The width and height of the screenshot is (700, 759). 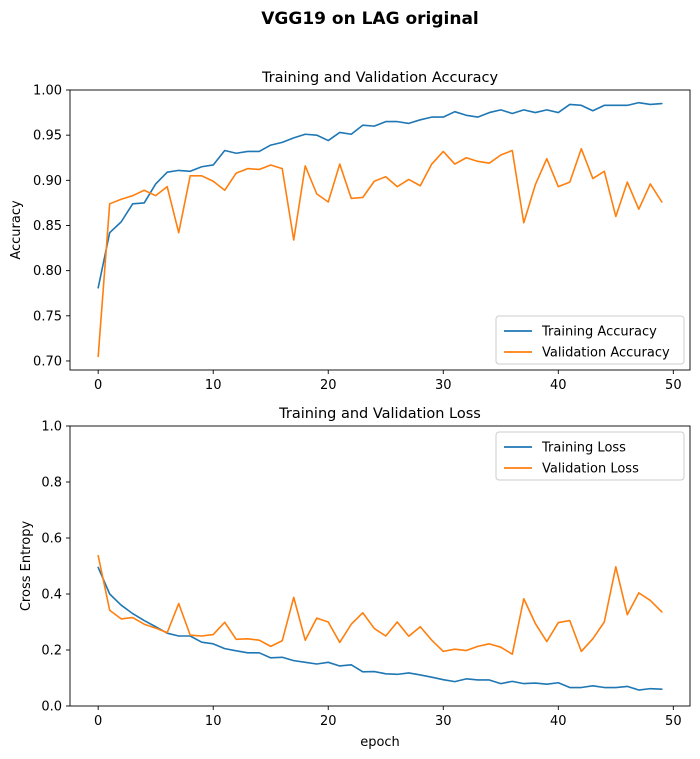 What do you see at coordinates (558, 385) in the screenshot?
I see `accuracy-x-tick-label: 40` at bounding box center [558, 385].